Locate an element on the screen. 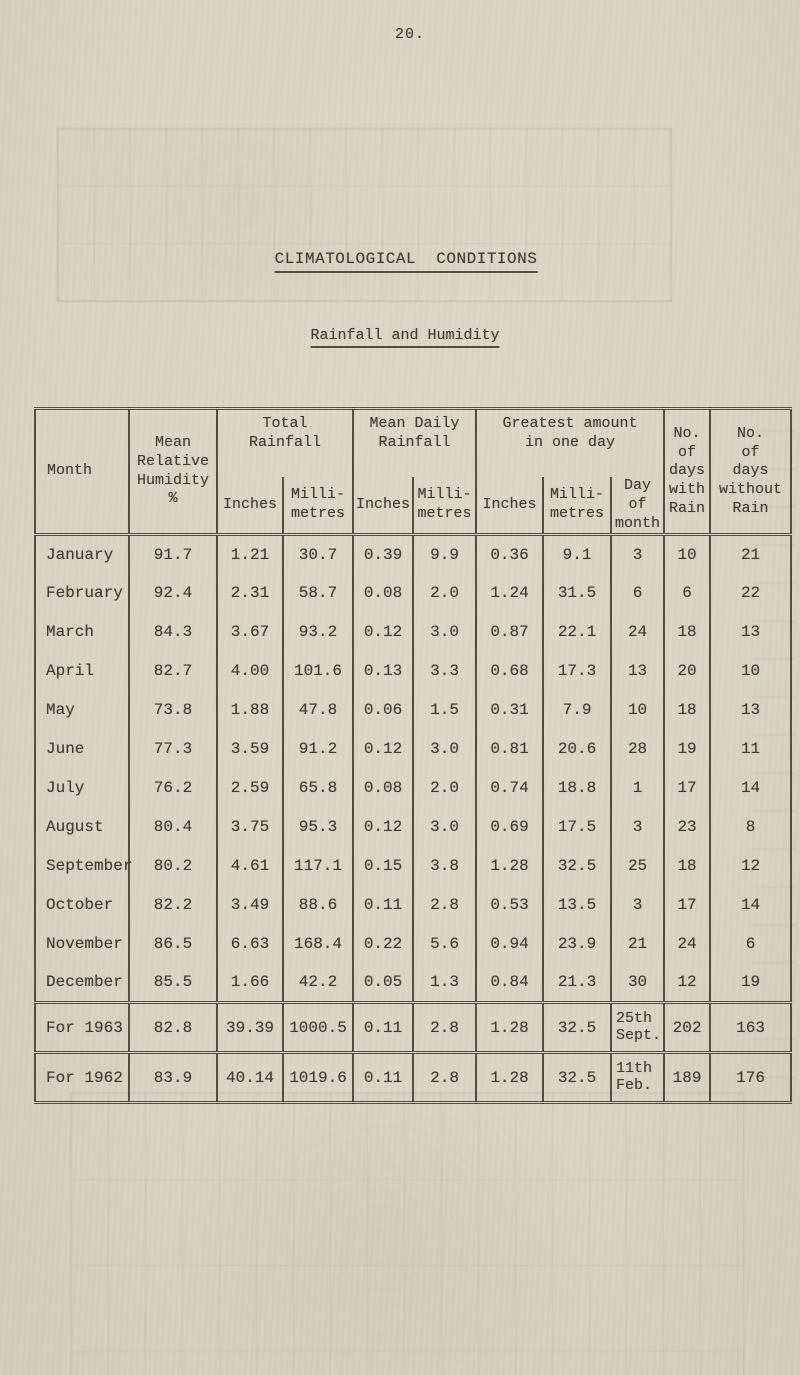 Image resolution: width=800 pixels, height=1375 pixels. value-cell: 1.5 is located at coordinates (444, 710).